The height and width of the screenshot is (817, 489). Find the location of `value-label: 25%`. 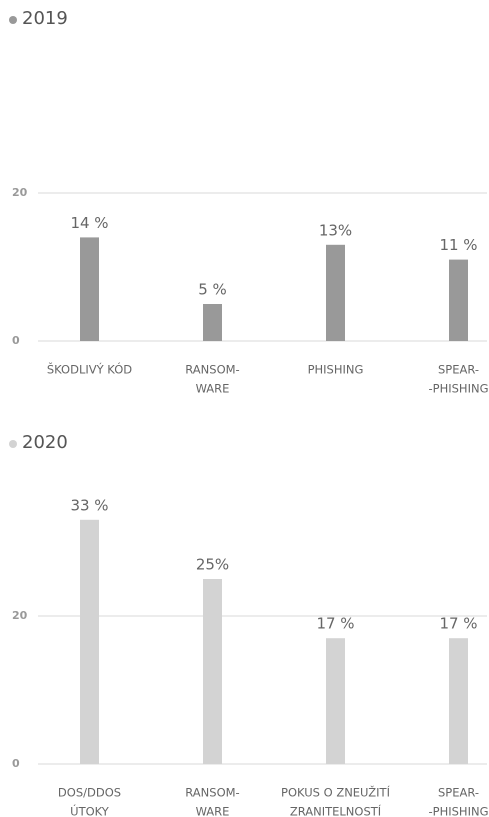

value-label: 25% is located at coordinates (212, 565).